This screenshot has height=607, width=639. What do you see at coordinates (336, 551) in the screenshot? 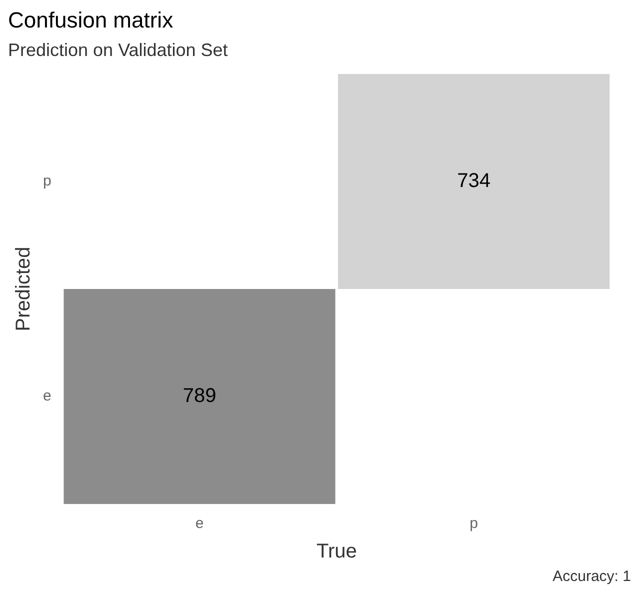
I see `x-axis-title: True` at bounding box center [336, 551].